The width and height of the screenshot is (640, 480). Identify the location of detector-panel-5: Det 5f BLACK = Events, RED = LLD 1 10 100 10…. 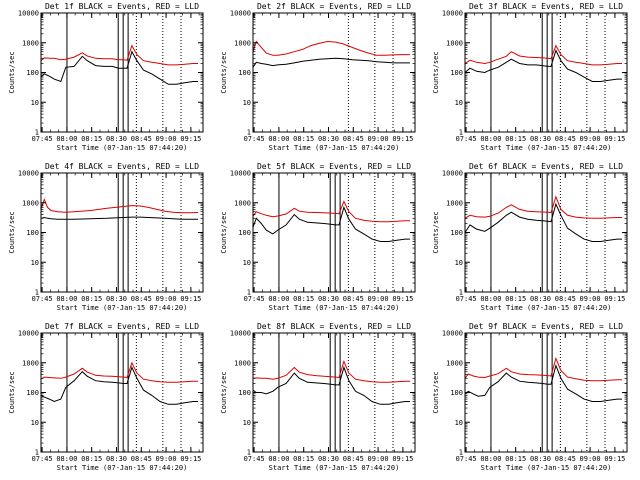
(318, 237).